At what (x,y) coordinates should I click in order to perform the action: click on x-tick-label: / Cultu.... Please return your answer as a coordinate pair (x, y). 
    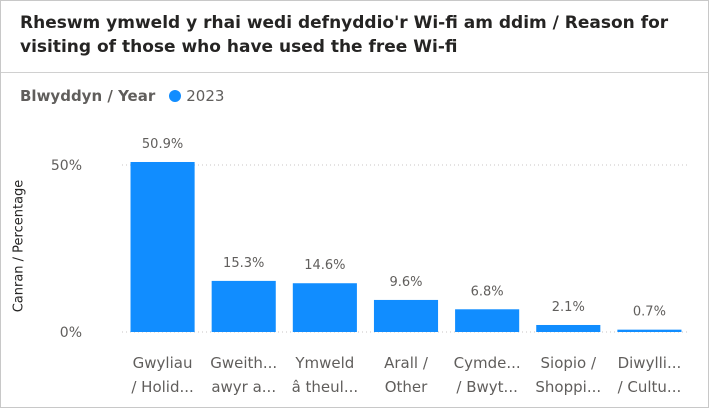
    Looking at the image, I should click on (650, 387).